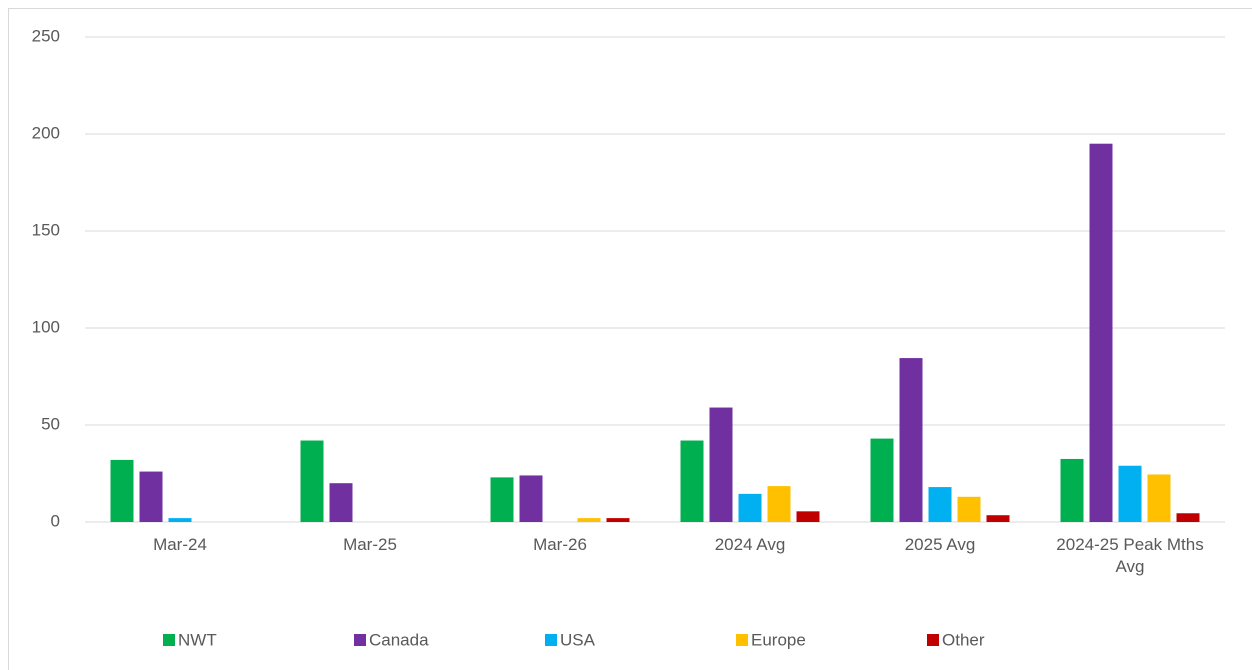 Image resolution: width=1252 pixels, height=670 pixels. What do you see at coordinates (963, 639) in the screenshot?
I see `legend-label: Other` at bounding box center [963, 639].